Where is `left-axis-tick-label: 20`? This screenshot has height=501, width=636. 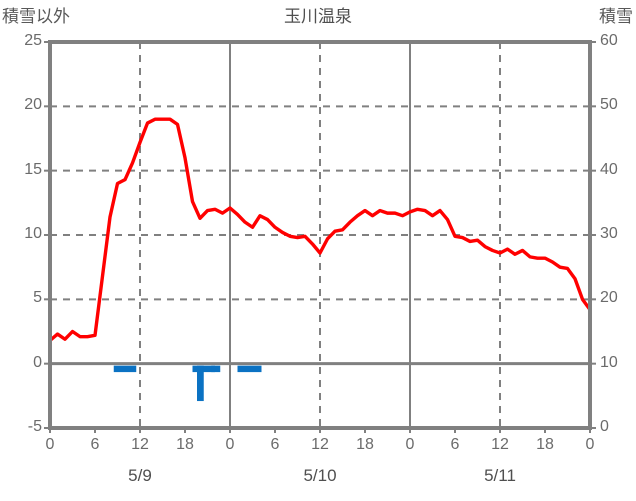
left-axis-tick-label: 20 is located at coordinates (33, 105).